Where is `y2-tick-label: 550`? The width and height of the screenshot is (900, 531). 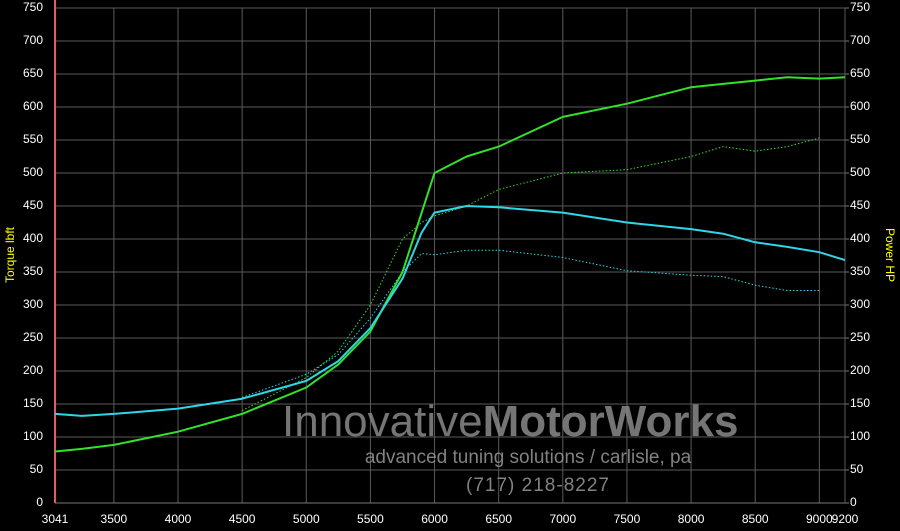 y2-tick-label: 550 is located at coordinates (860, 139).